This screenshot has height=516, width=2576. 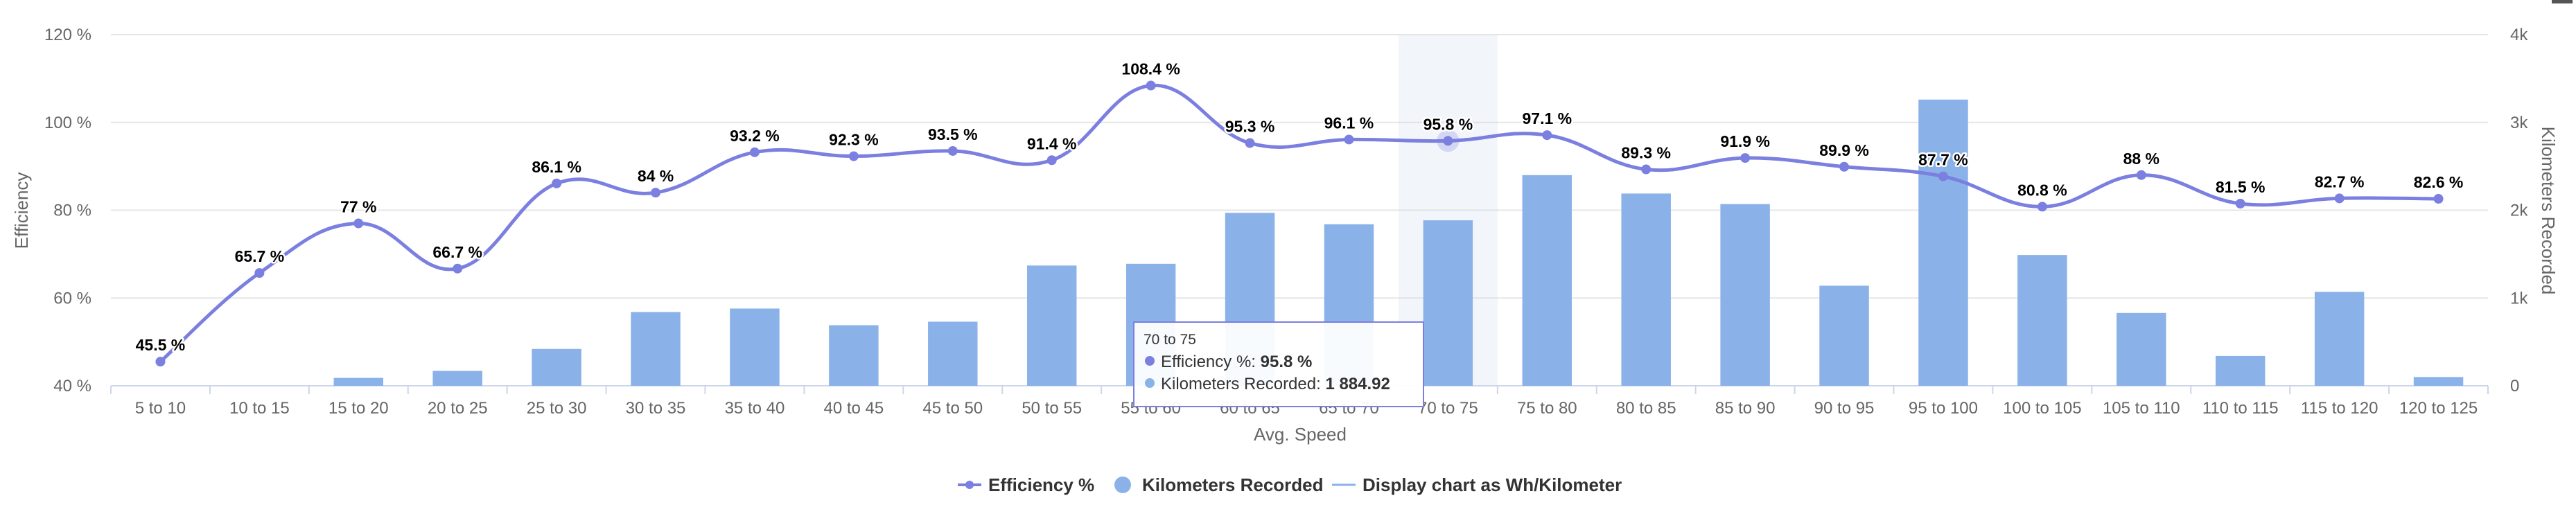 I want to click on x-tick-label: 20 to 25, so click(x=458, y=408).